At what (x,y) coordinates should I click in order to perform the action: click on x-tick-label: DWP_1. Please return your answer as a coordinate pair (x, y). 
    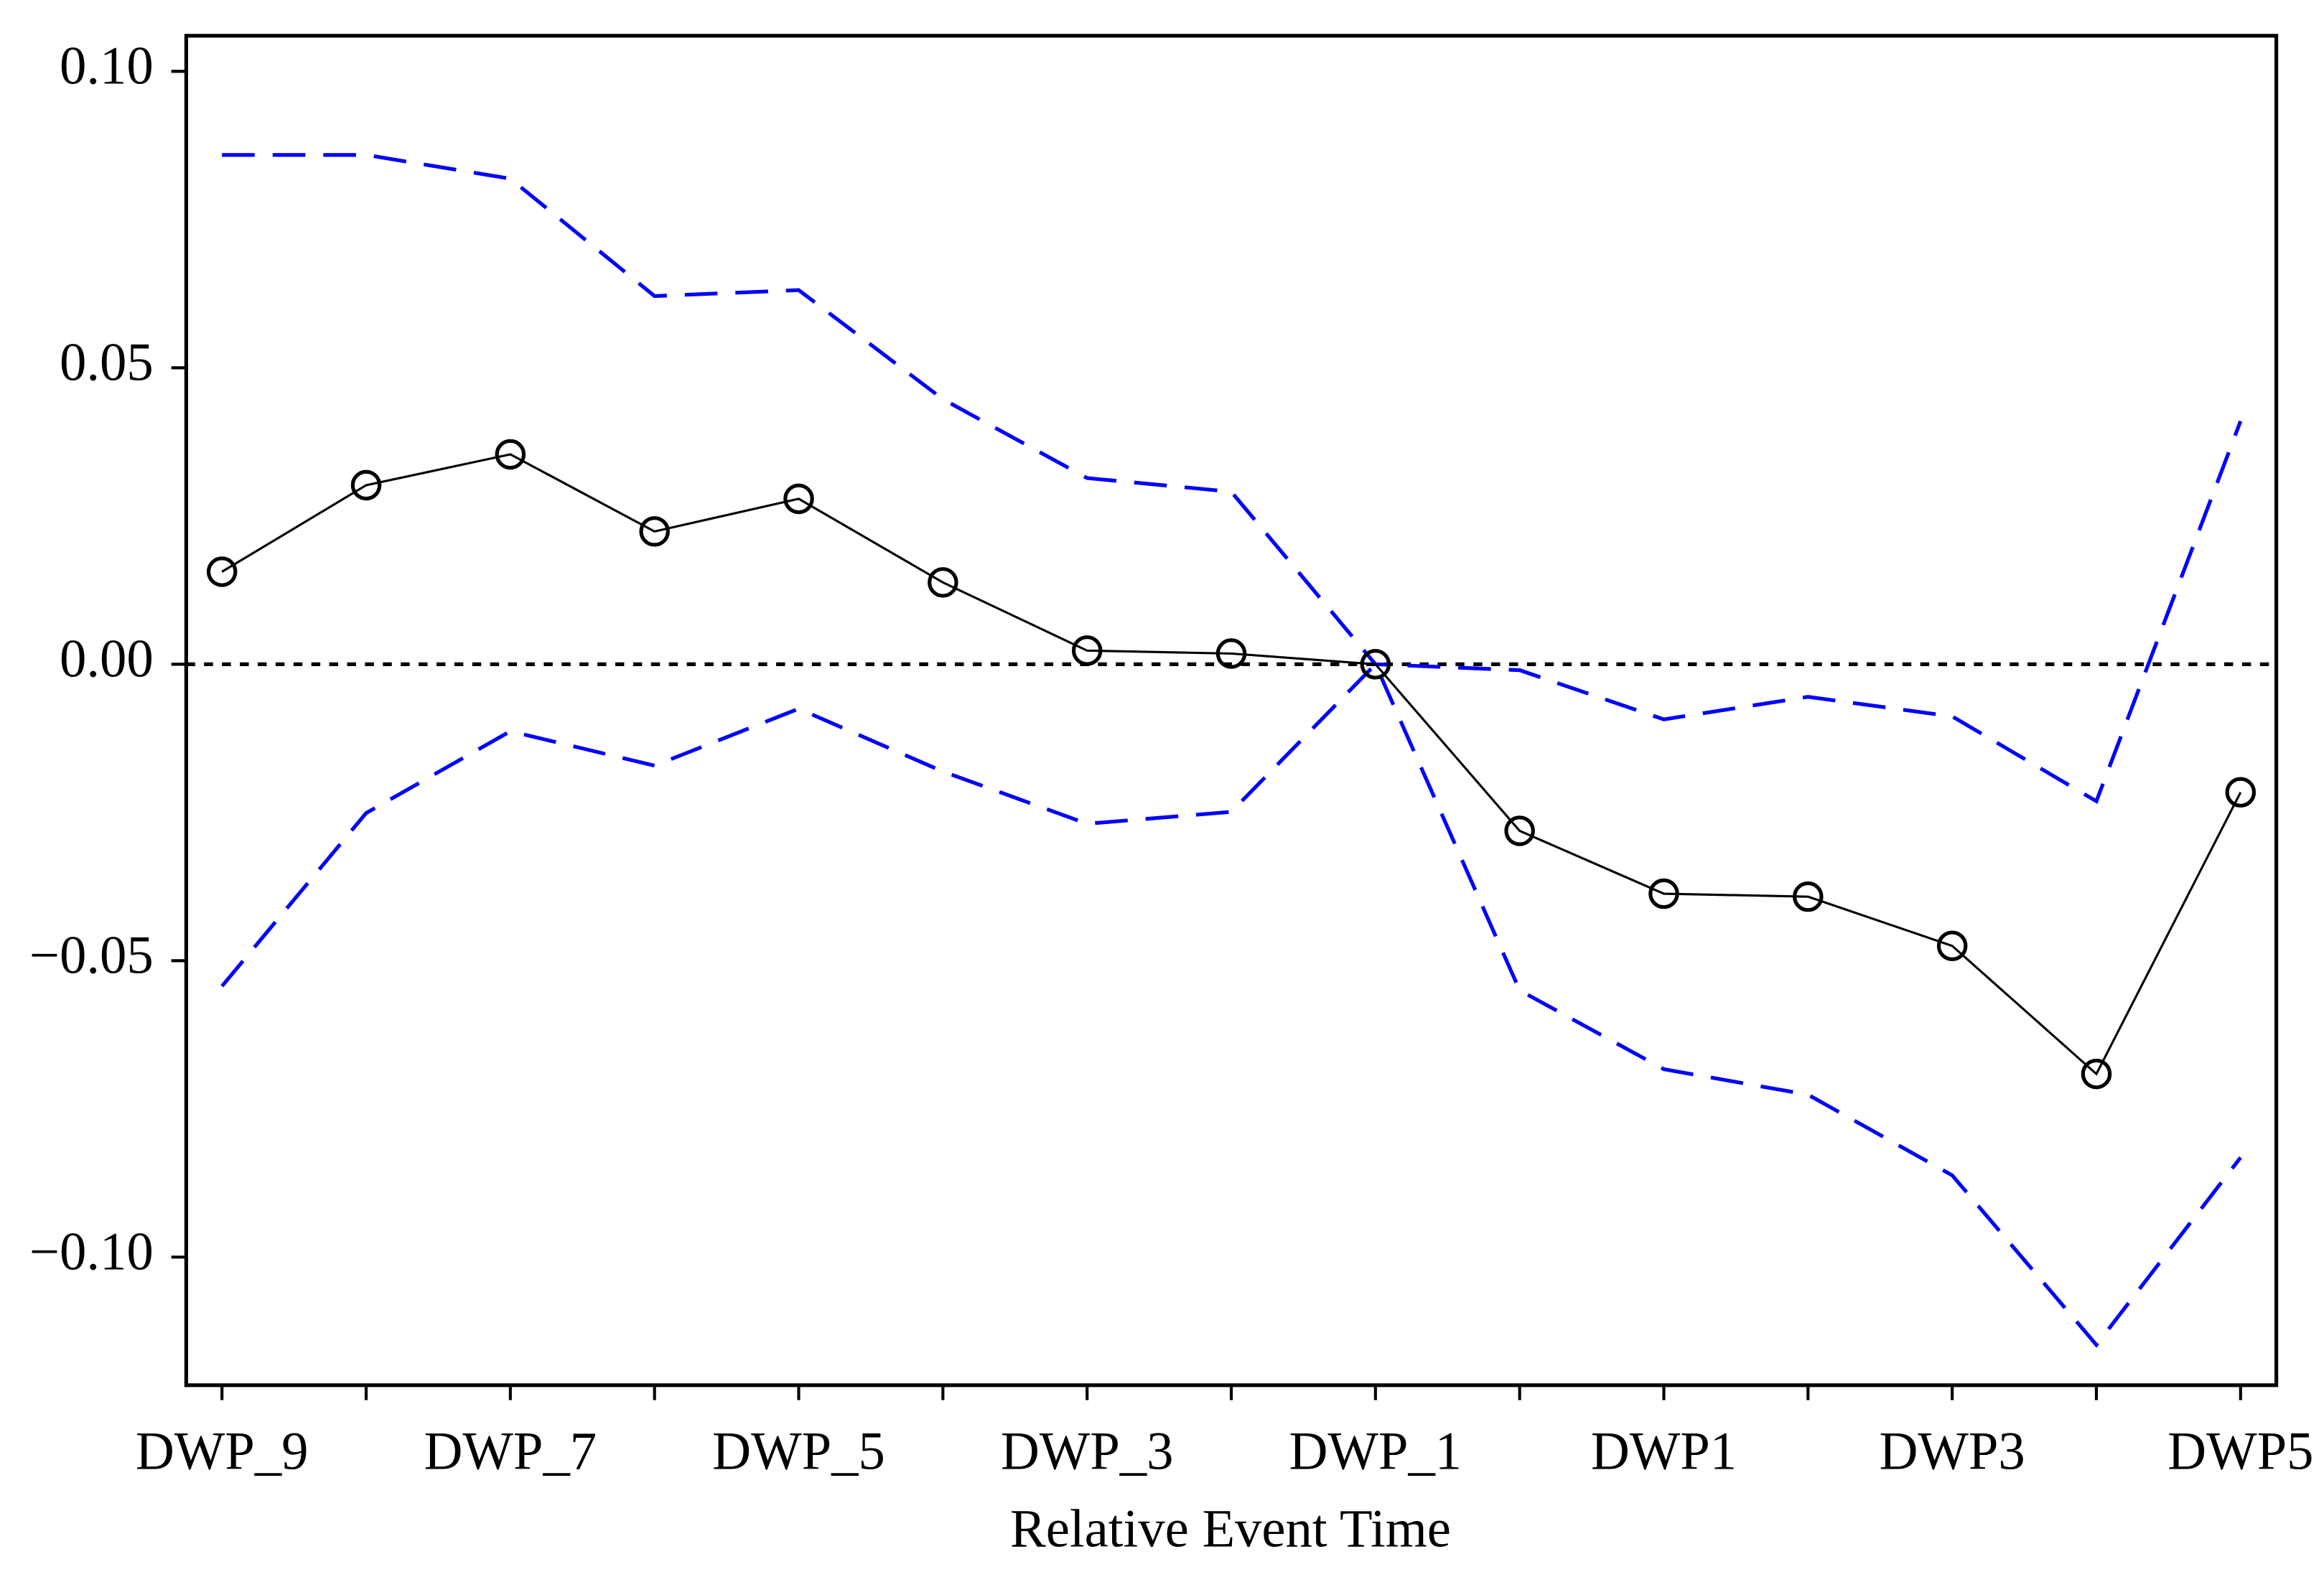
    Looking at the image, I should click on (1375, 1452).